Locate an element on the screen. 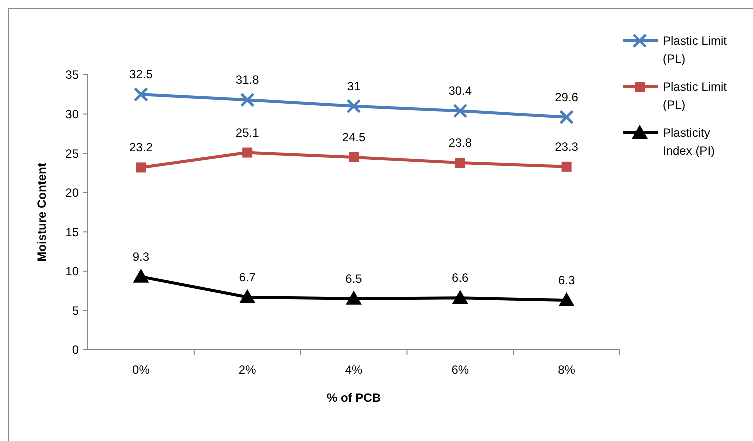 The width and height of the screenshot is (753, 441). x-tick-label: 2% is located at coordinates (247, 370).